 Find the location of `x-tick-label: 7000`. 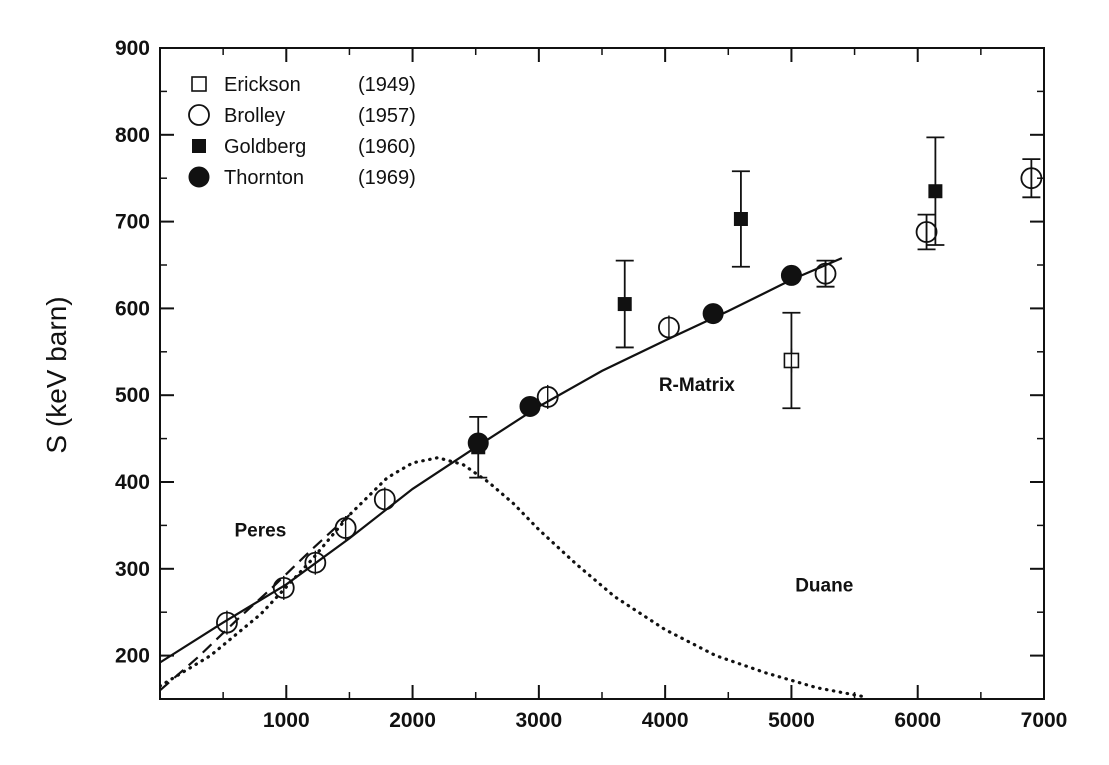

x-tick-label: 7000 is located at coordinates (1044, 720).